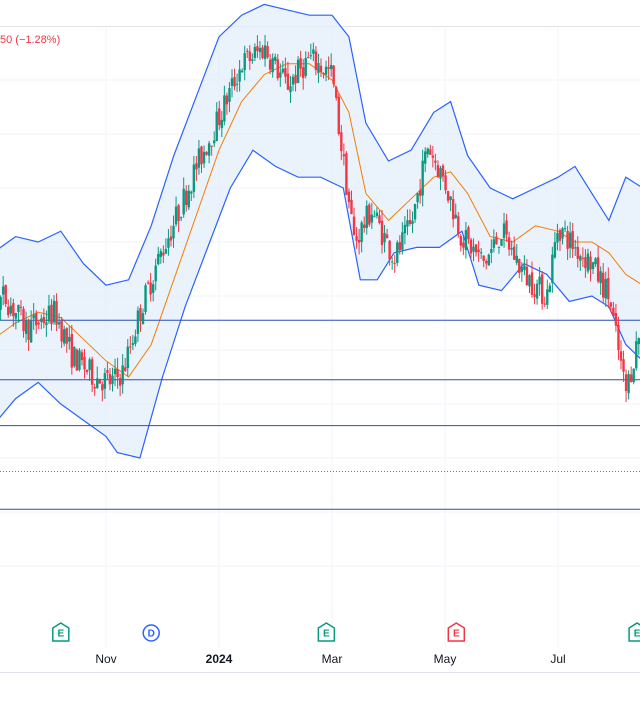  I want to click on dividend-marker-icon, so click(151, 633).